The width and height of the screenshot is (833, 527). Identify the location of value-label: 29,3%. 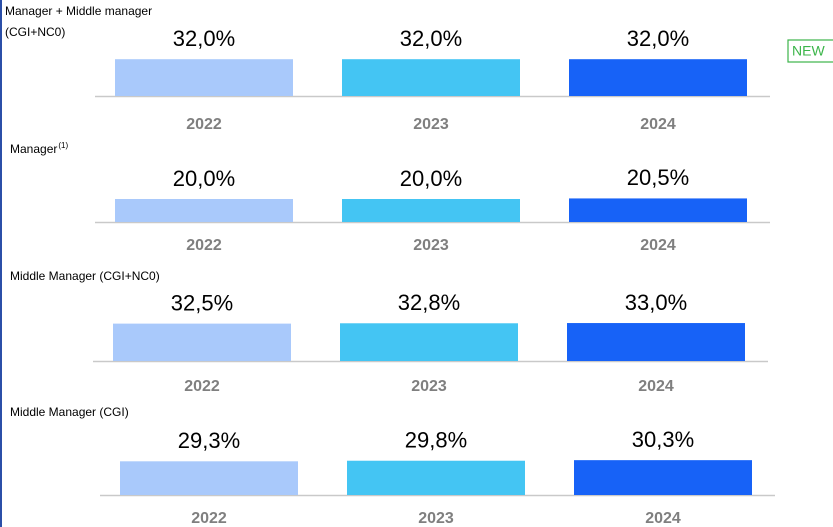
(209, 440).